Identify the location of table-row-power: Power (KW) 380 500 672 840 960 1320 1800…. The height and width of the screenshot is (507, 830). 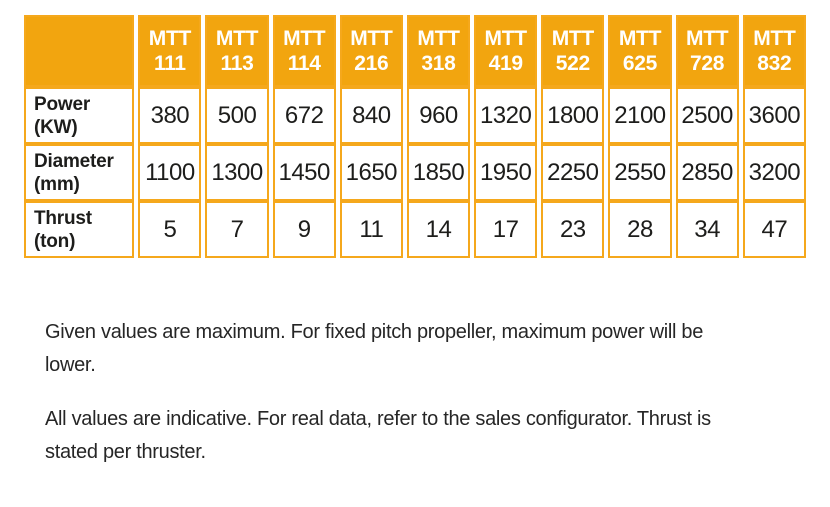
(415, 115).